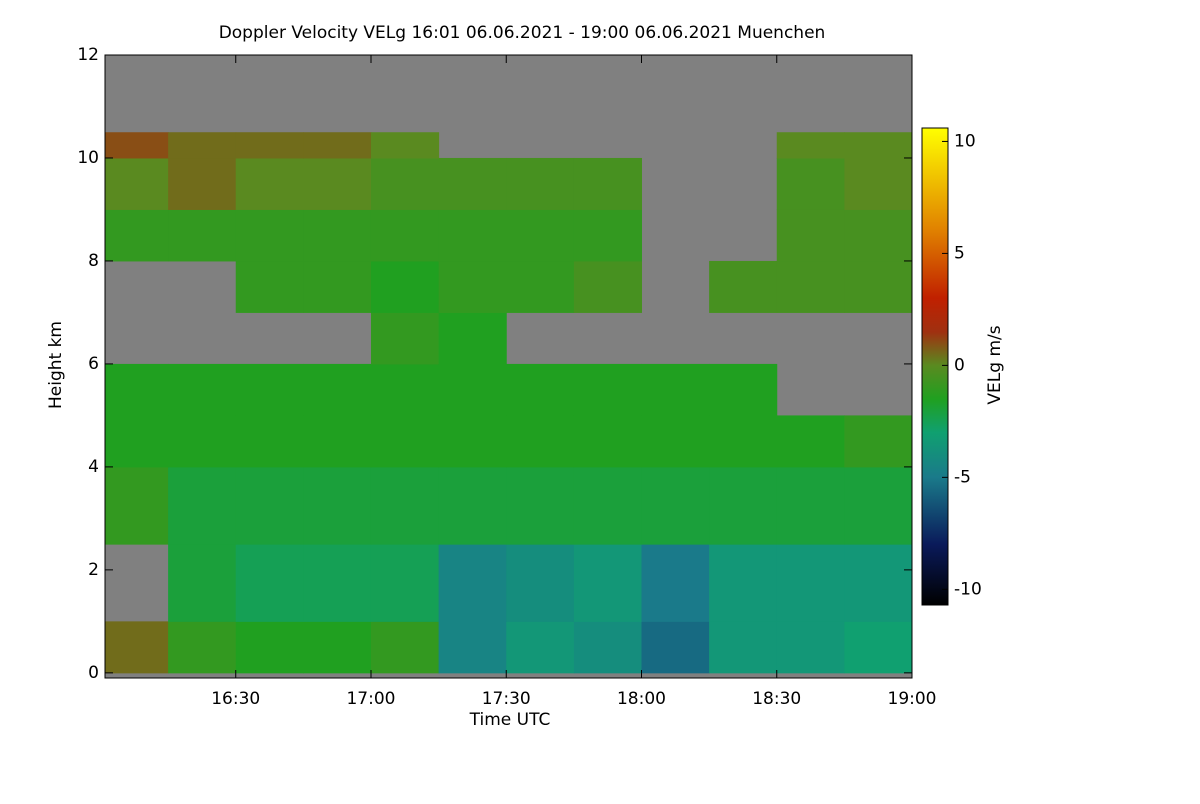 The image size is (1200, 804). I want to click on colorbar-tick-label: -10, so click(968, 589).